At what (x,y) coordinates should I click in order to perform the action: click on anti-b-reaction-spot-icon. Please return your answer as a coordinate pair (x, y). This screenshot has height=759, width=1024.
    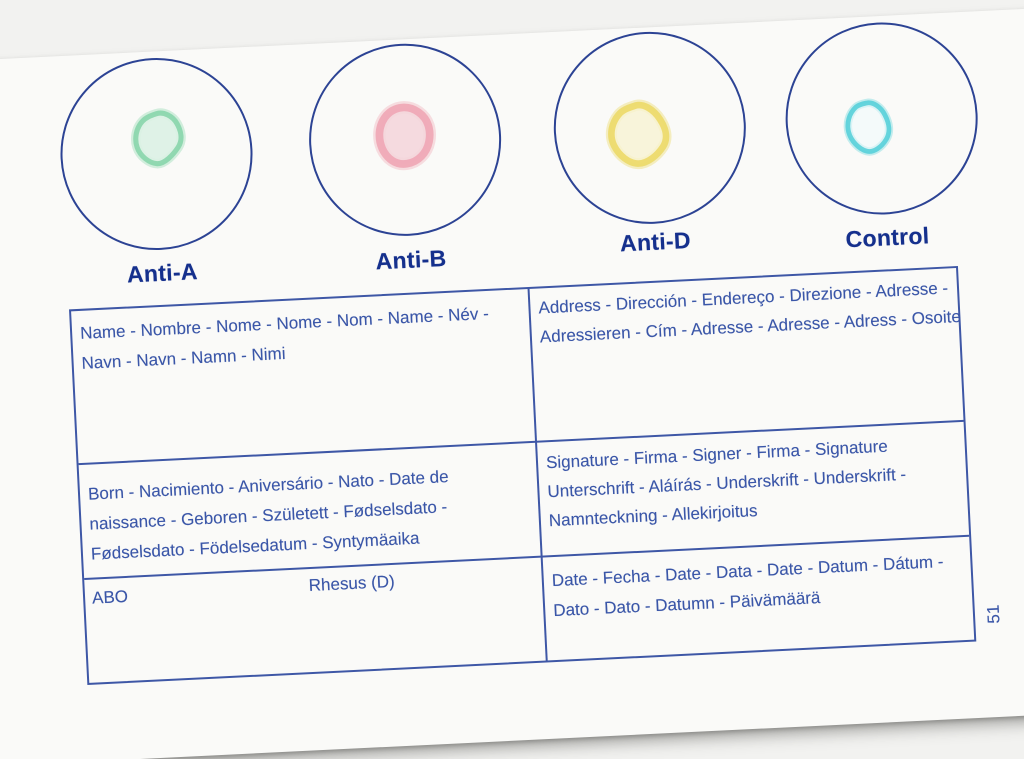
    Looking at the image, I should click on (404, 136).